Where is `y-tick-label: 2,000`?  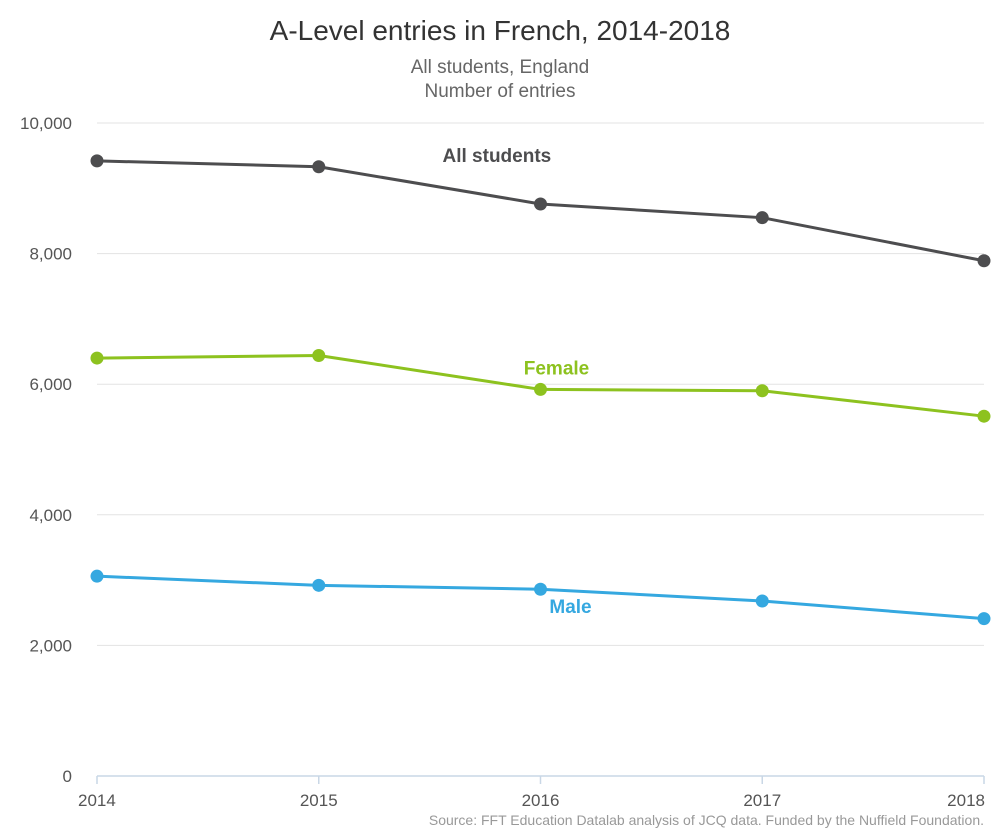 y-tick-label: 2,000 is located at coordinates (50, 645).